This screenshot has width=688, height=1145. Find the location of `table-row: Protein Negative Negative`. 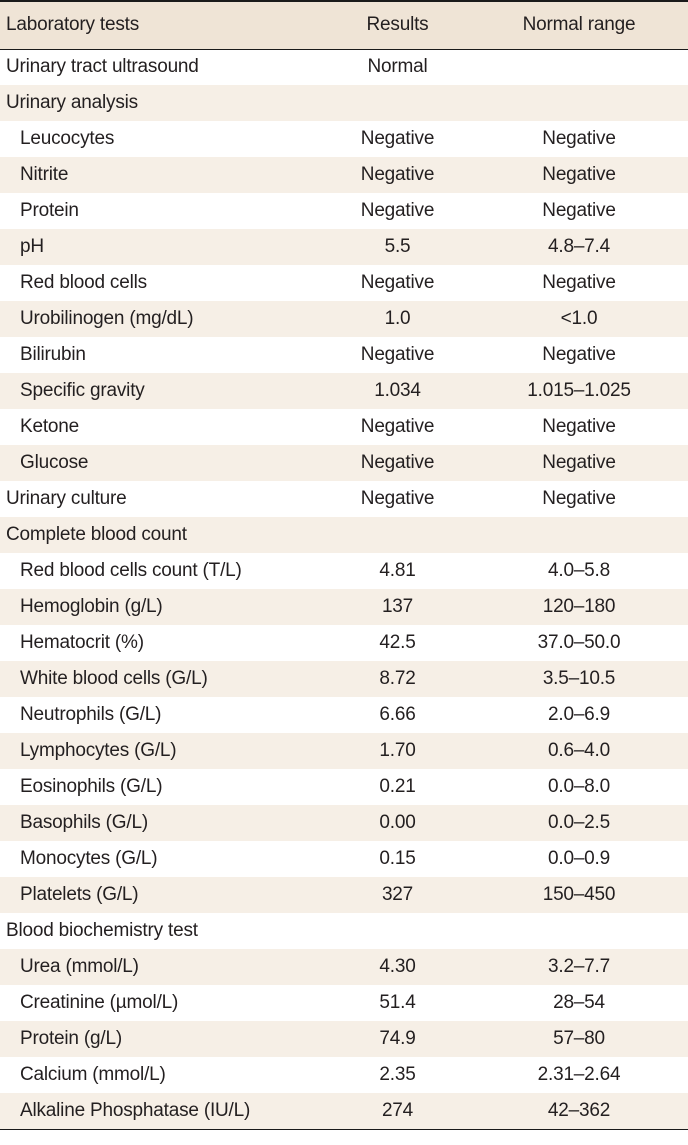

table-row: Protein Negative Negative is located at coordinates (344, 211).